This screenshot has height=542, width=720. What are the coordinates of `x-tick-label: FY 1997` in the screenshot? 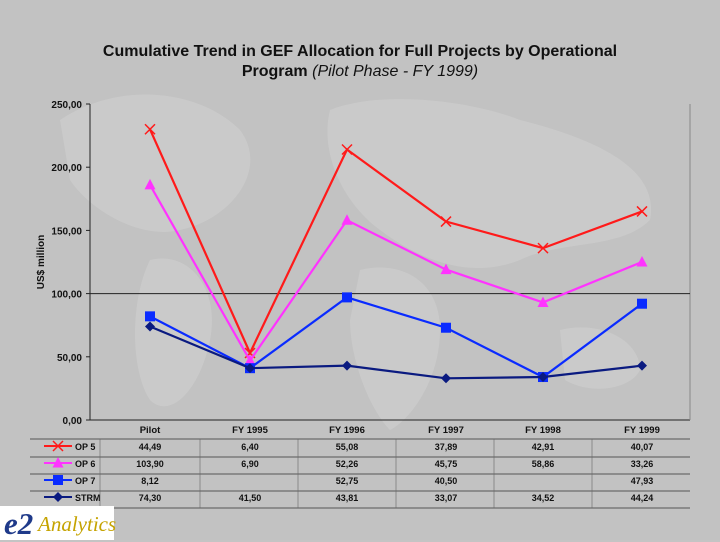 It's located at (446, 430).